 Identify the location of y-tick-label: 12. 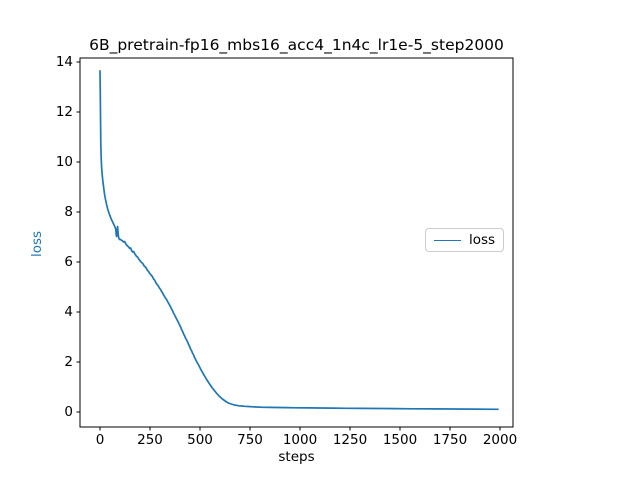
(64, 111).